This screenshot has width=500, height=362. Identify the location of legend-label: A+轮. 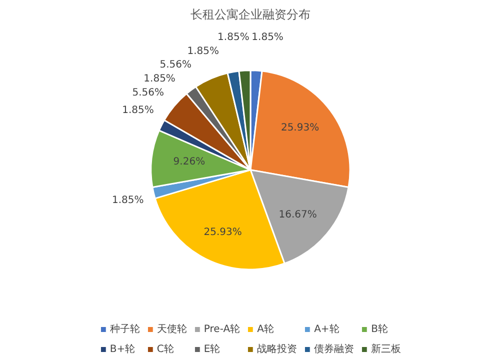
(327, 329).